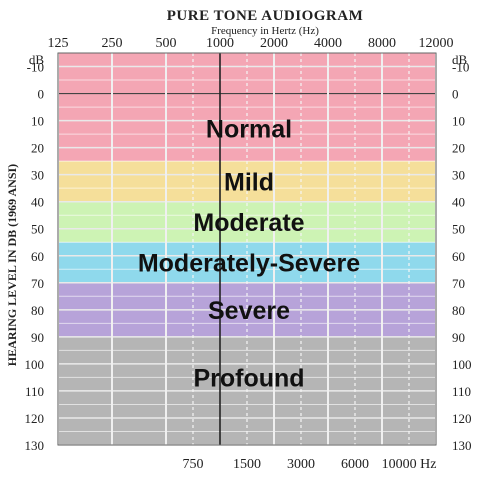 Image resolution: width=500 pixels, height=481 pixels. Describe the element at coordinates (274, 43) in the screenshot. I see `x-tick-label-top: 2000` at that location.